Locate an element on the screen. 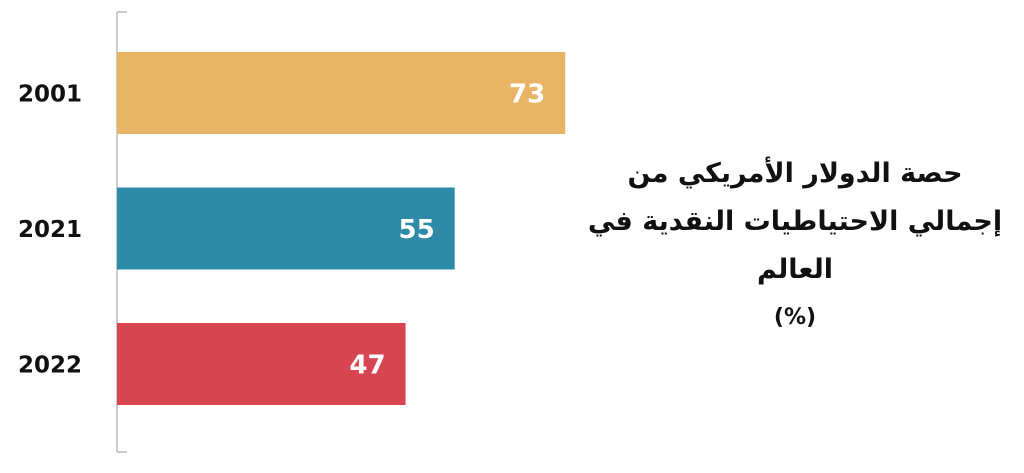 The image size is (1024, 473). value-label: 47 is located at coordinates (367, 366).